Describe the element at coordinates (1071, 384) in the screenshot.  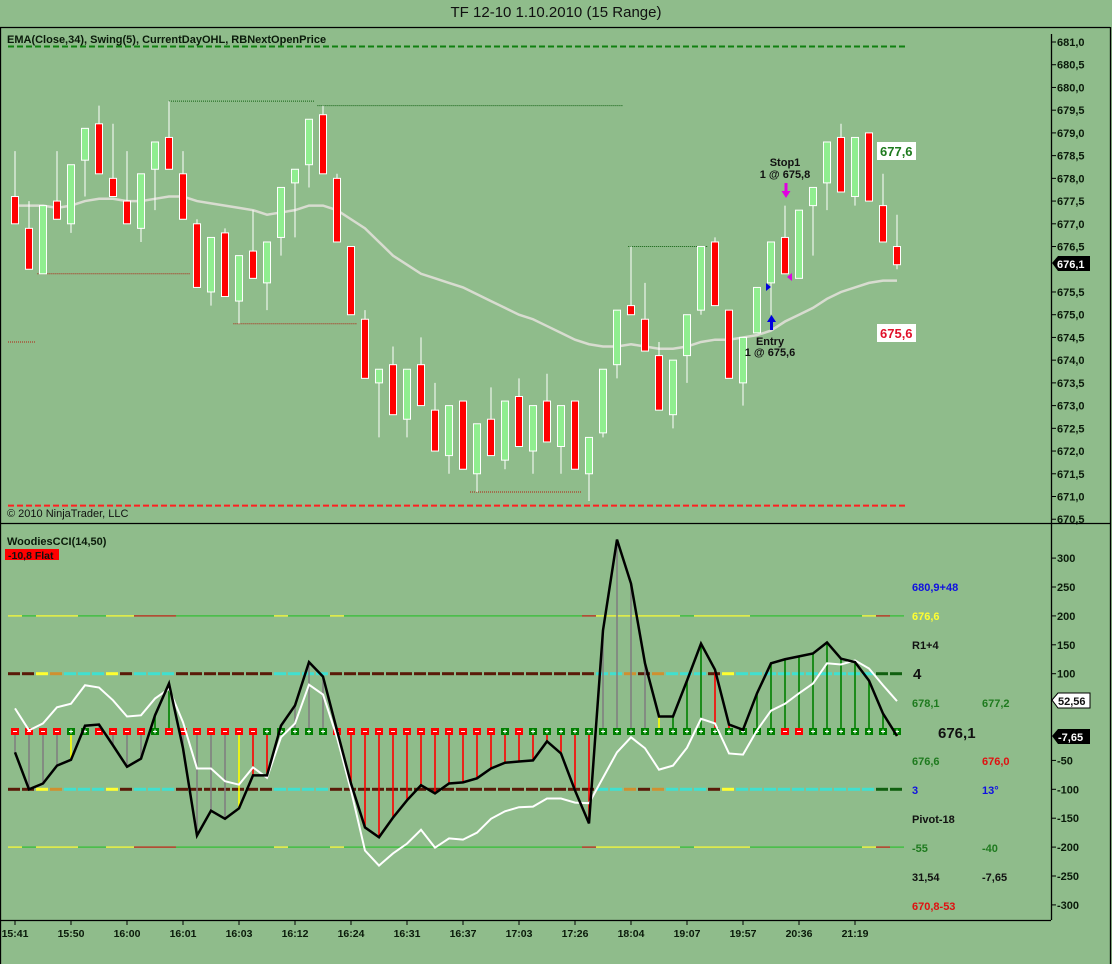
I see `price-tick-label: 673,5` at that location.